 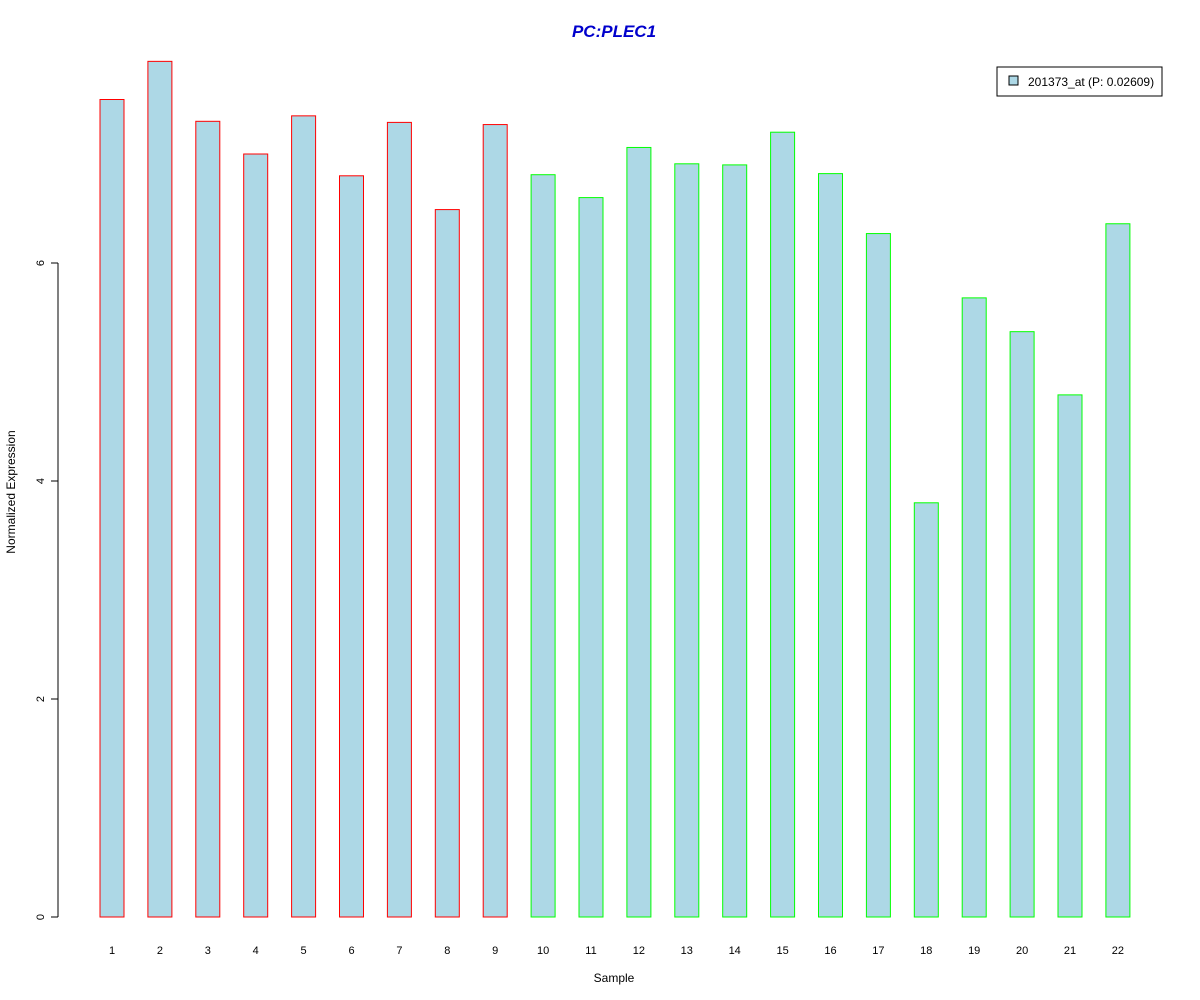 I want to click on legend-box, so click(x=1079, y=81).